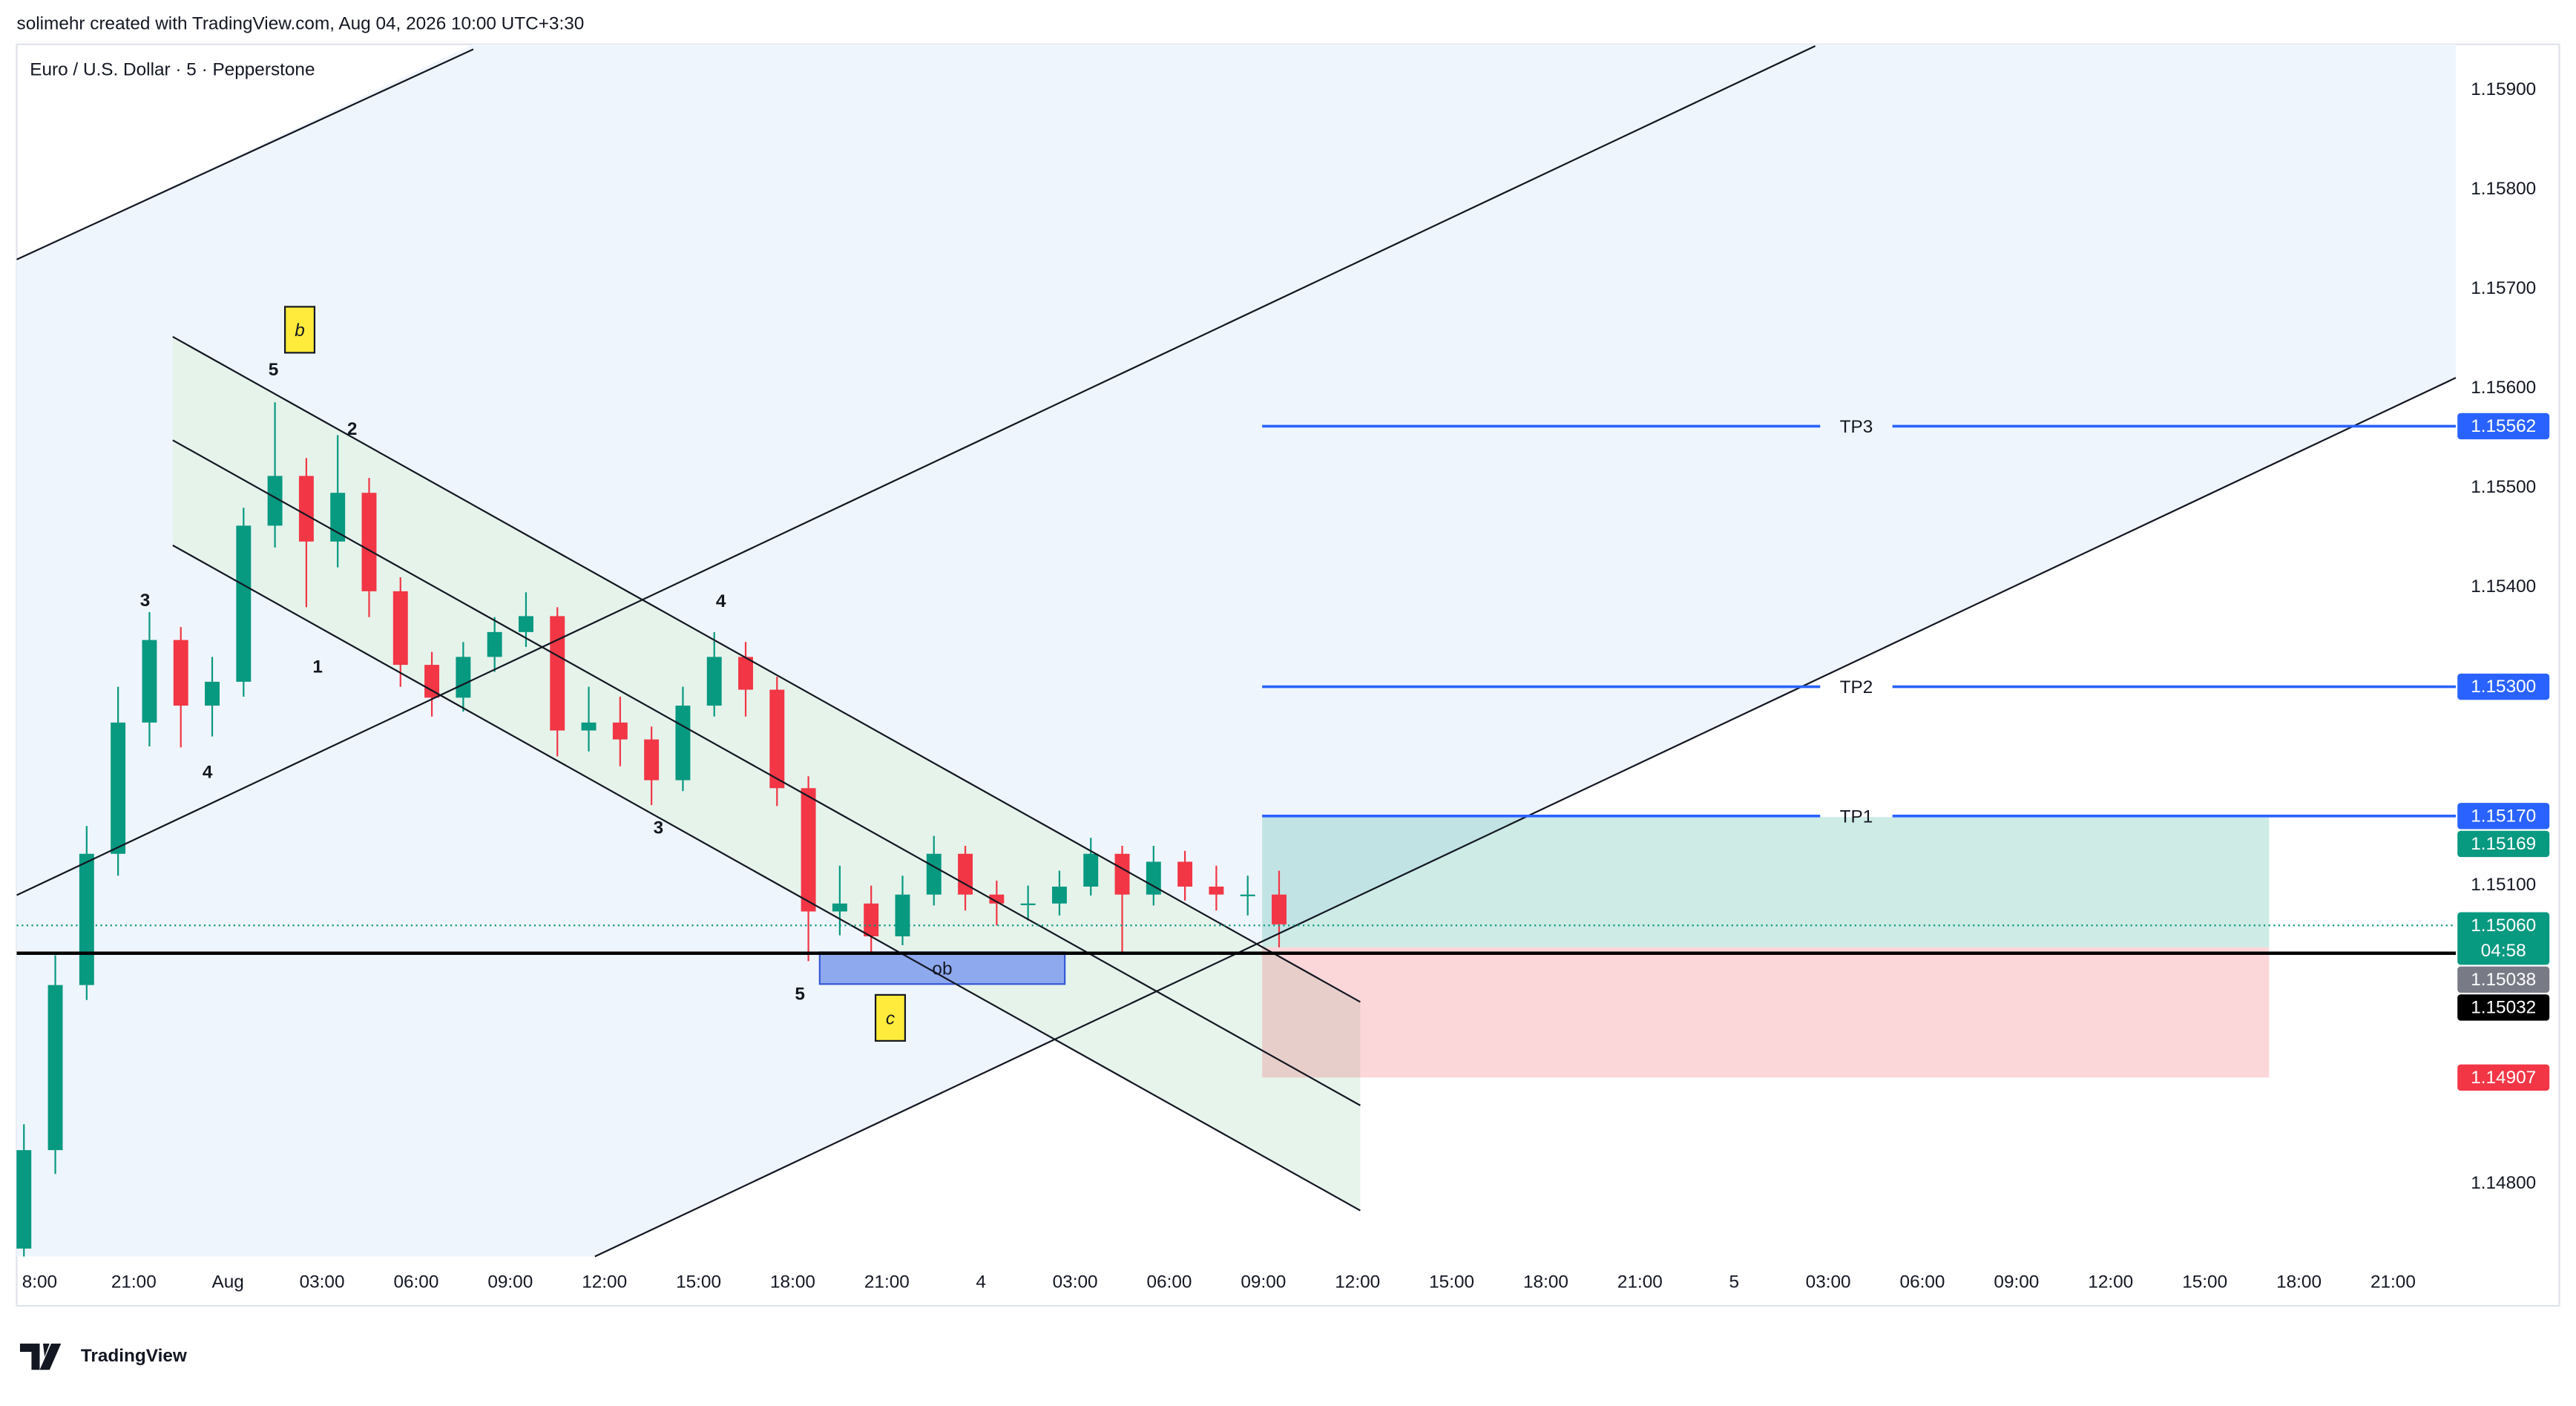  Describe the element at coordinates (172, 70) in the screenshot. I see `symbol-title: Euro / U.S. Dollar · 5 · Pepperstone` at that location.